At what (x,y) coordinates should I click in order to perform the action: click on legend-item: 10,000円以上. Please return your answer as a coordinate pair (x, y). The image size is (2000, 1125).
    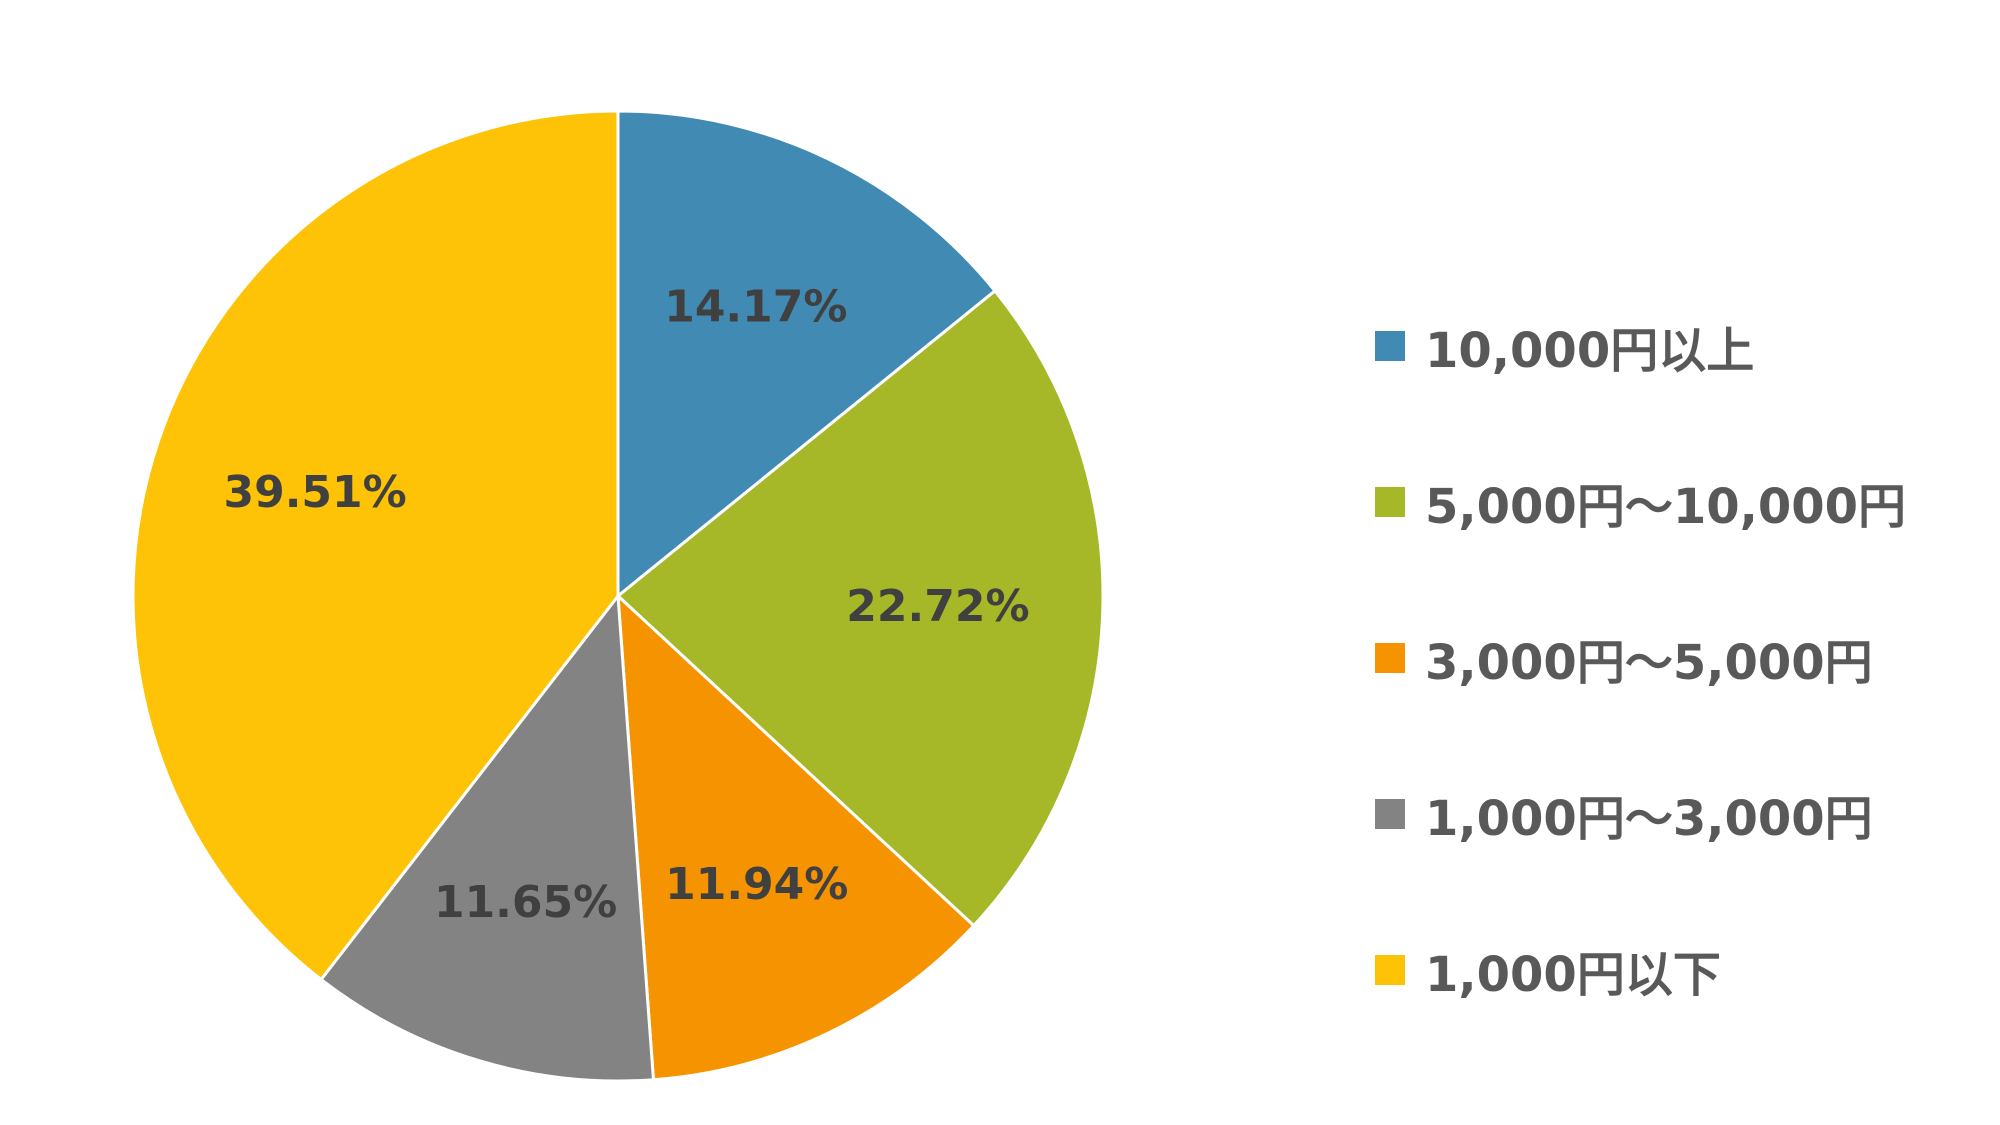
    Looking at the image, I should click on (1640, 346).